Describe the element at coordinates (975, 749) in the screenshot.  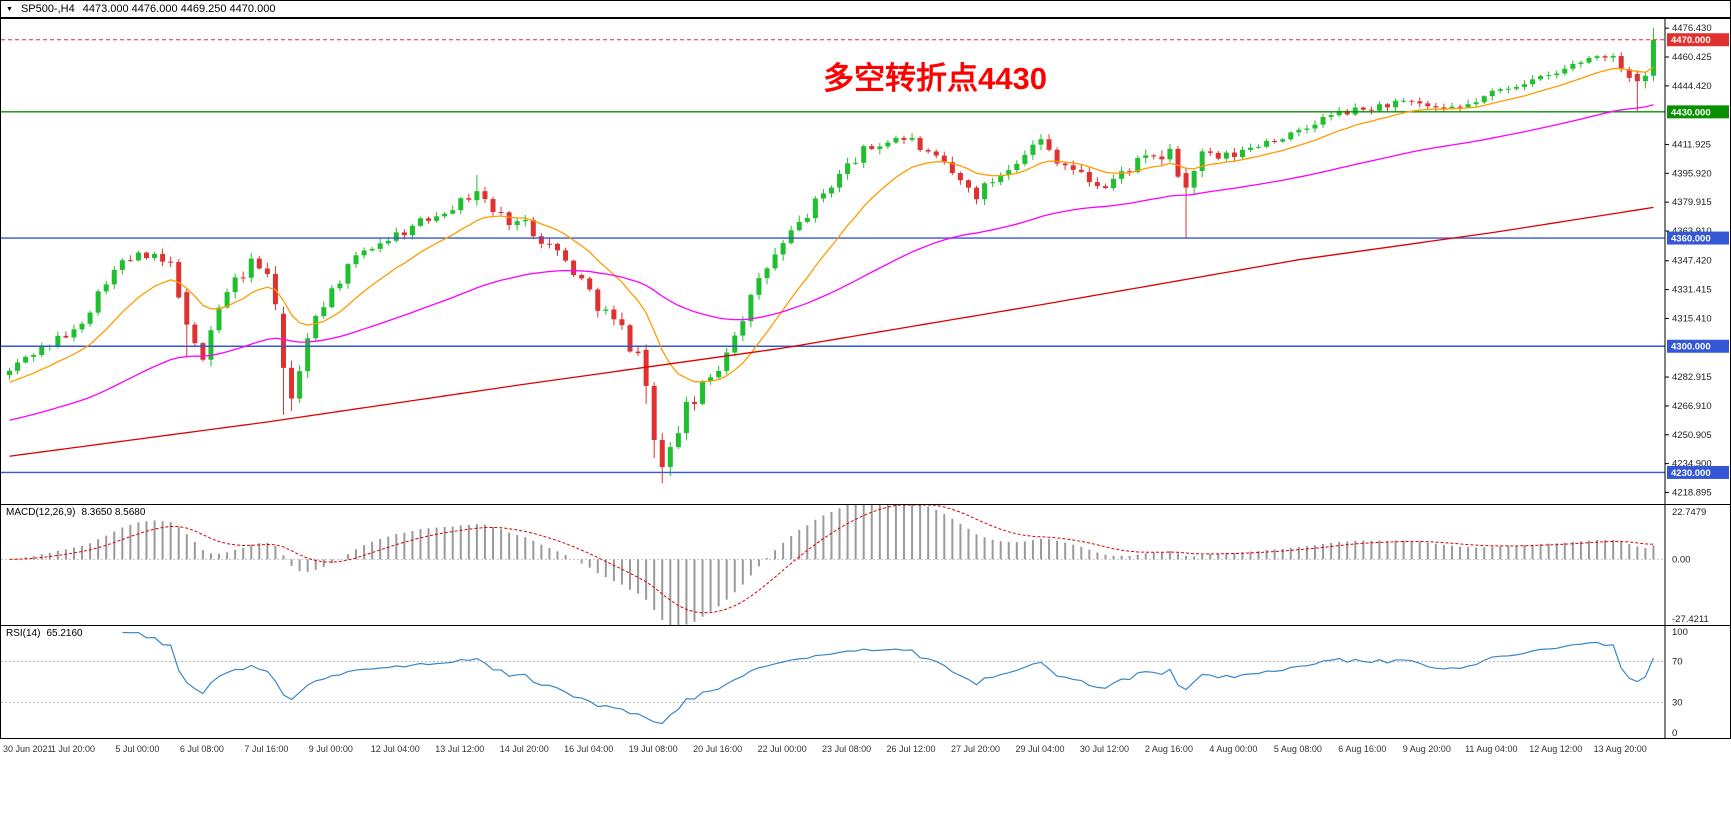
I see `time-label: 27 Jul 20:00` at that location.